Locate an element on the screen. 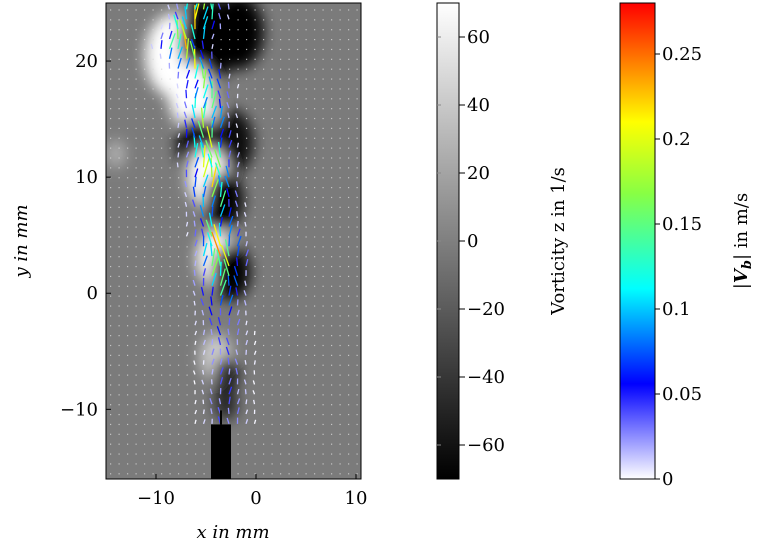  x-tick-label: 0 is located at coordinates (255, 498).